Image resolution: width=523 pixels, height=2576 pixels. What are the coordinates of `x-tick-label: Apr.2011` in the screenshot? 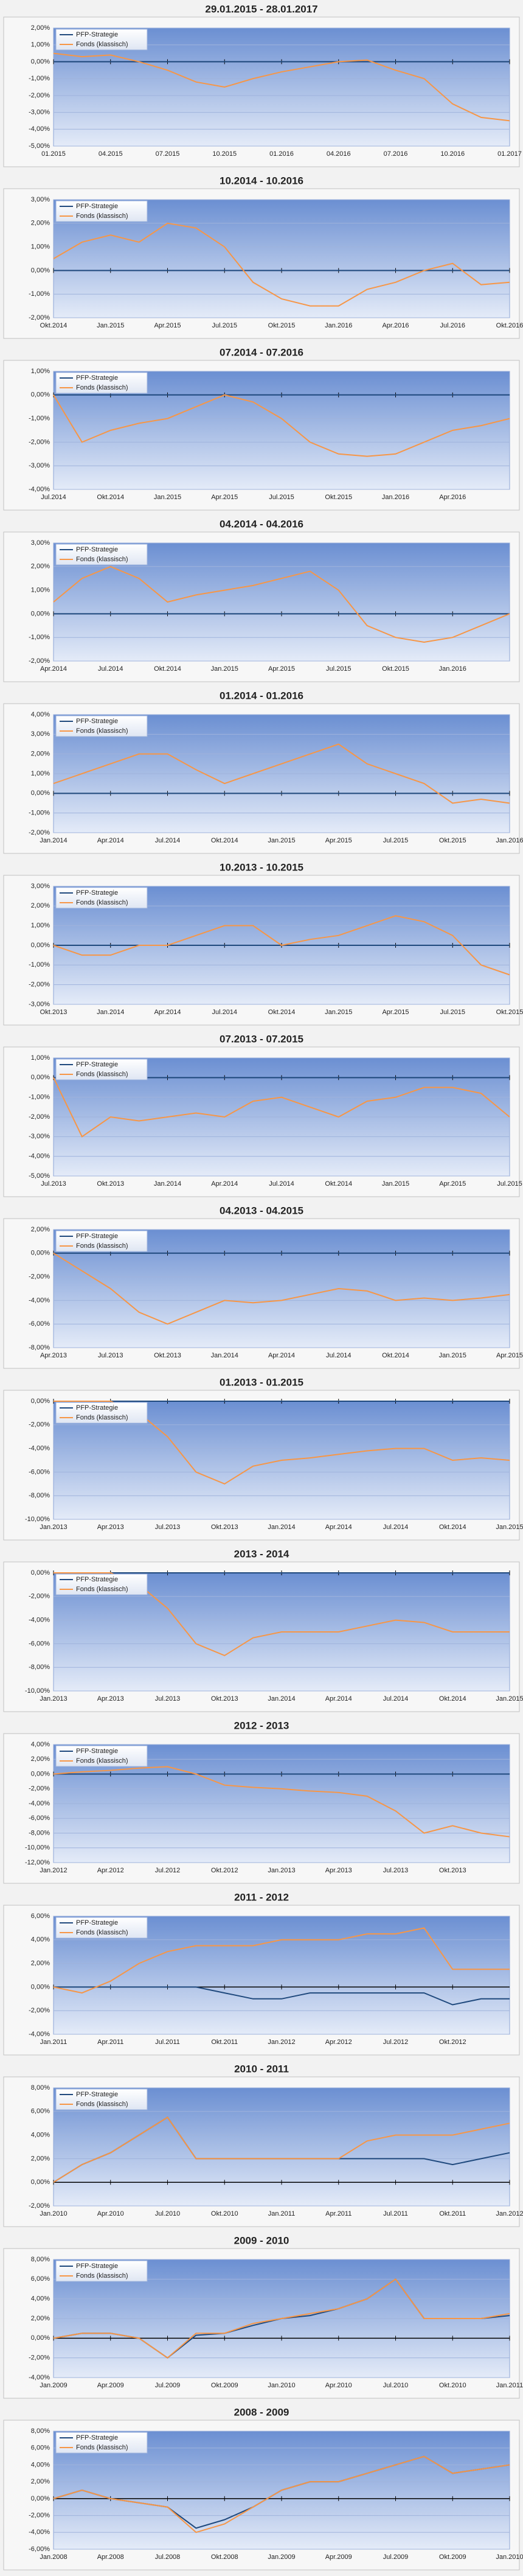 It's located at (339, 2213).